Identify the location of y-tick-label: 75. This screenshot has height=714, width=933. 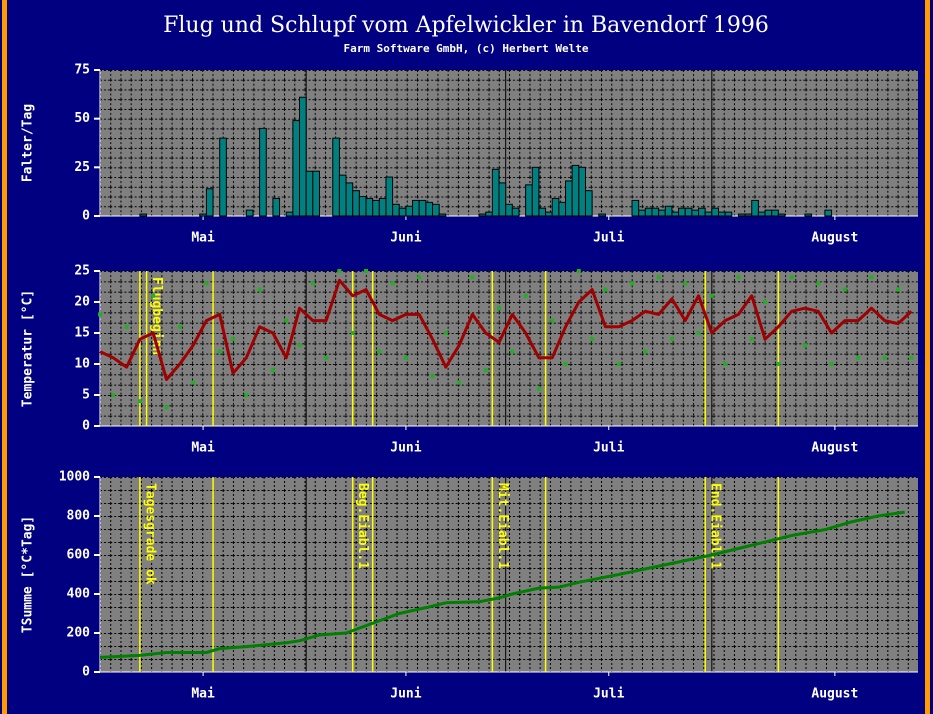
(82, 70).